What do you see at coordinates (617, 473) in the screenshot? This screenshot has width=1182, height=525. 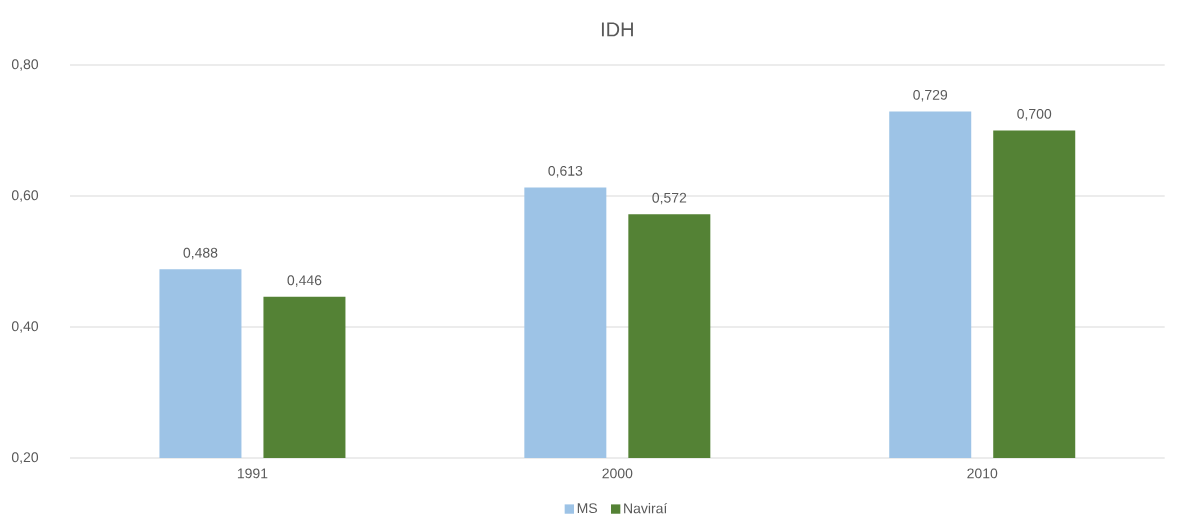 I see `x-tick-label: 2000` at bounding box center [617, 473].